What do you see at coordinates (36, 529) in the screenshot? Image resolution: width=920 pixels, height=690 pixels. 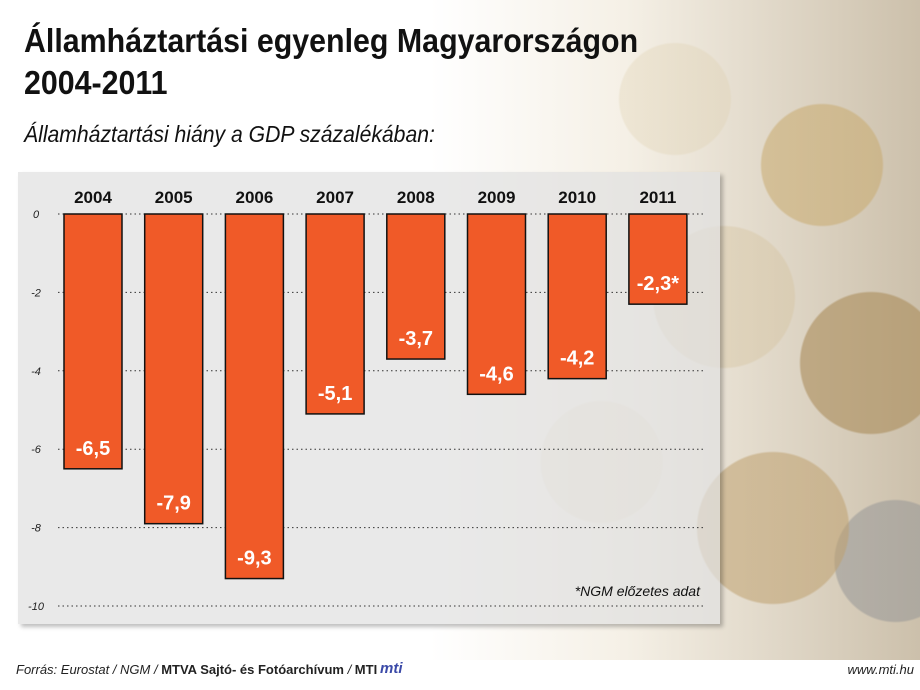 I see `y-tick-label: -8` at bounding box center [36, 529].